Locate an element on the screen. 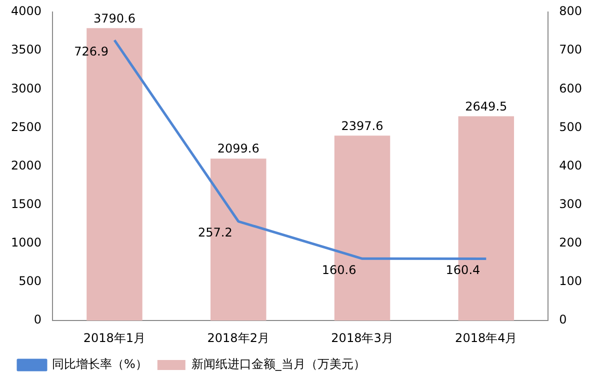 Image resolution: width=593 pixels, height=385 pixels. y-tick-label: 1500 is located at coordinates (26, 204).